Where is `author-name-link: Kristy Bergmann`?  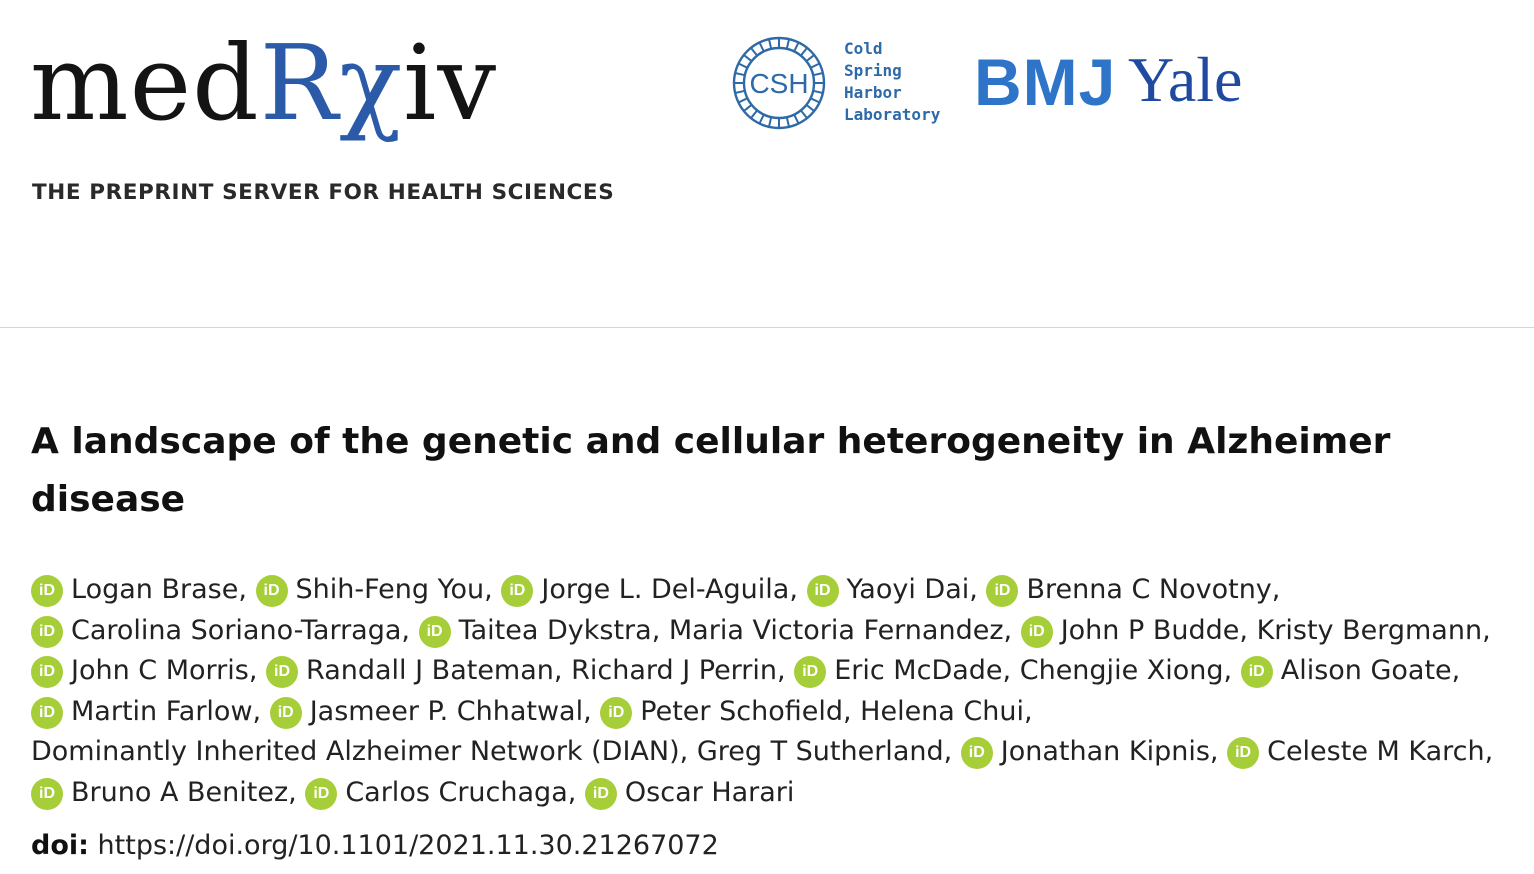 author-name-link: Kristy Bergmann is located at coordinates (1369, 630).